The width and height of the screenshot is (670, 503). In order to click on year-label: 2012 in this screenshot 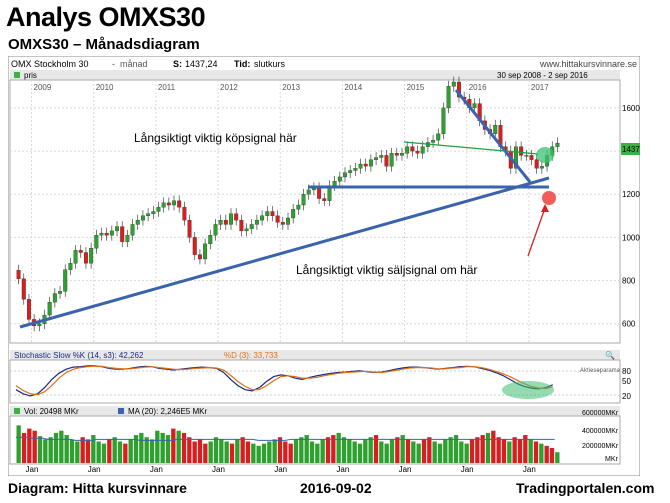, I will do `click(229, 87)`.